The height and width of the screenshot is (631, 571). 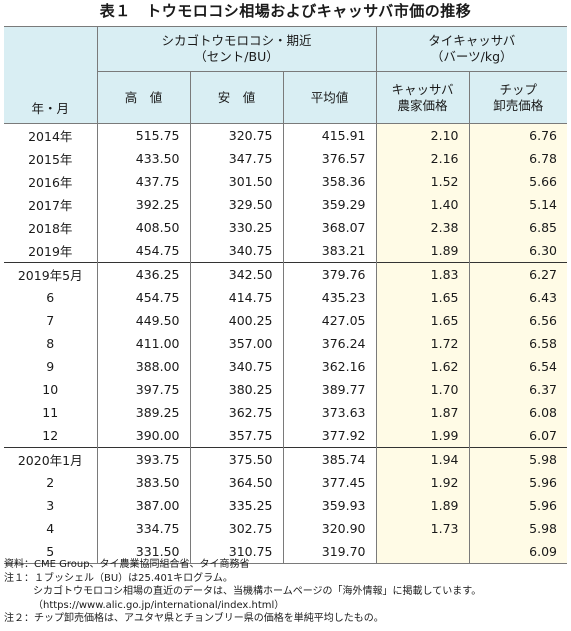 I want to click on cell-avg: 319.70, so click(x=329, y=552).